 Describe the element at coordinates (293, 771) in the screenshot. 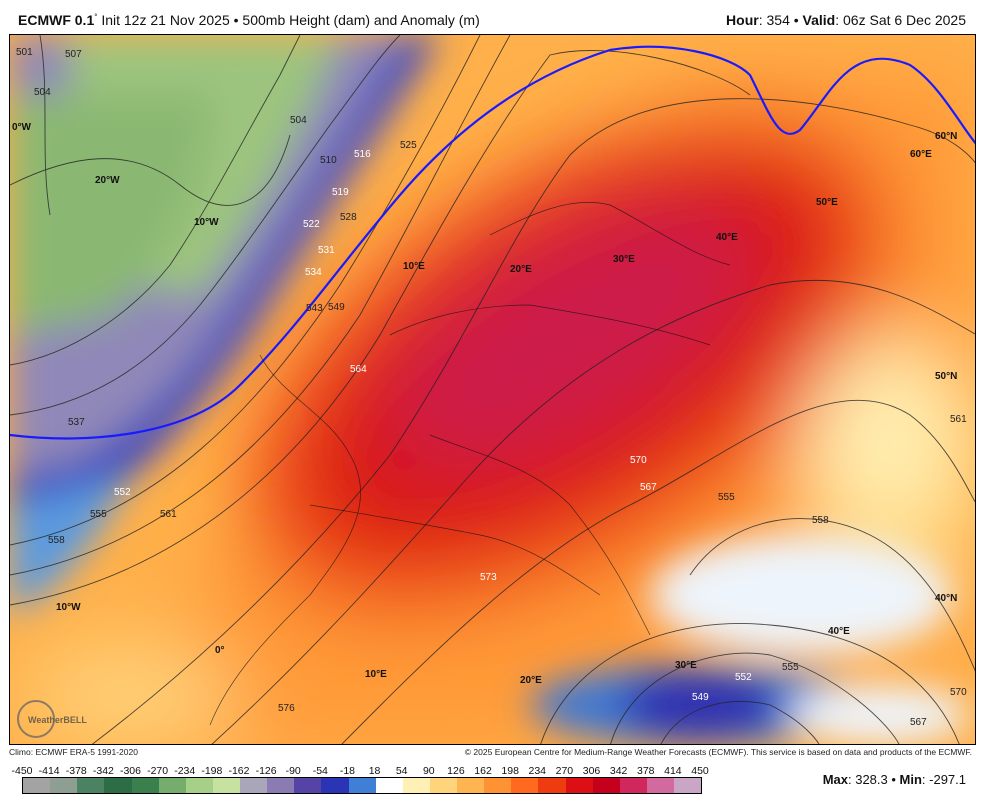

I see `colorbar-tick-label: -90` at that location.